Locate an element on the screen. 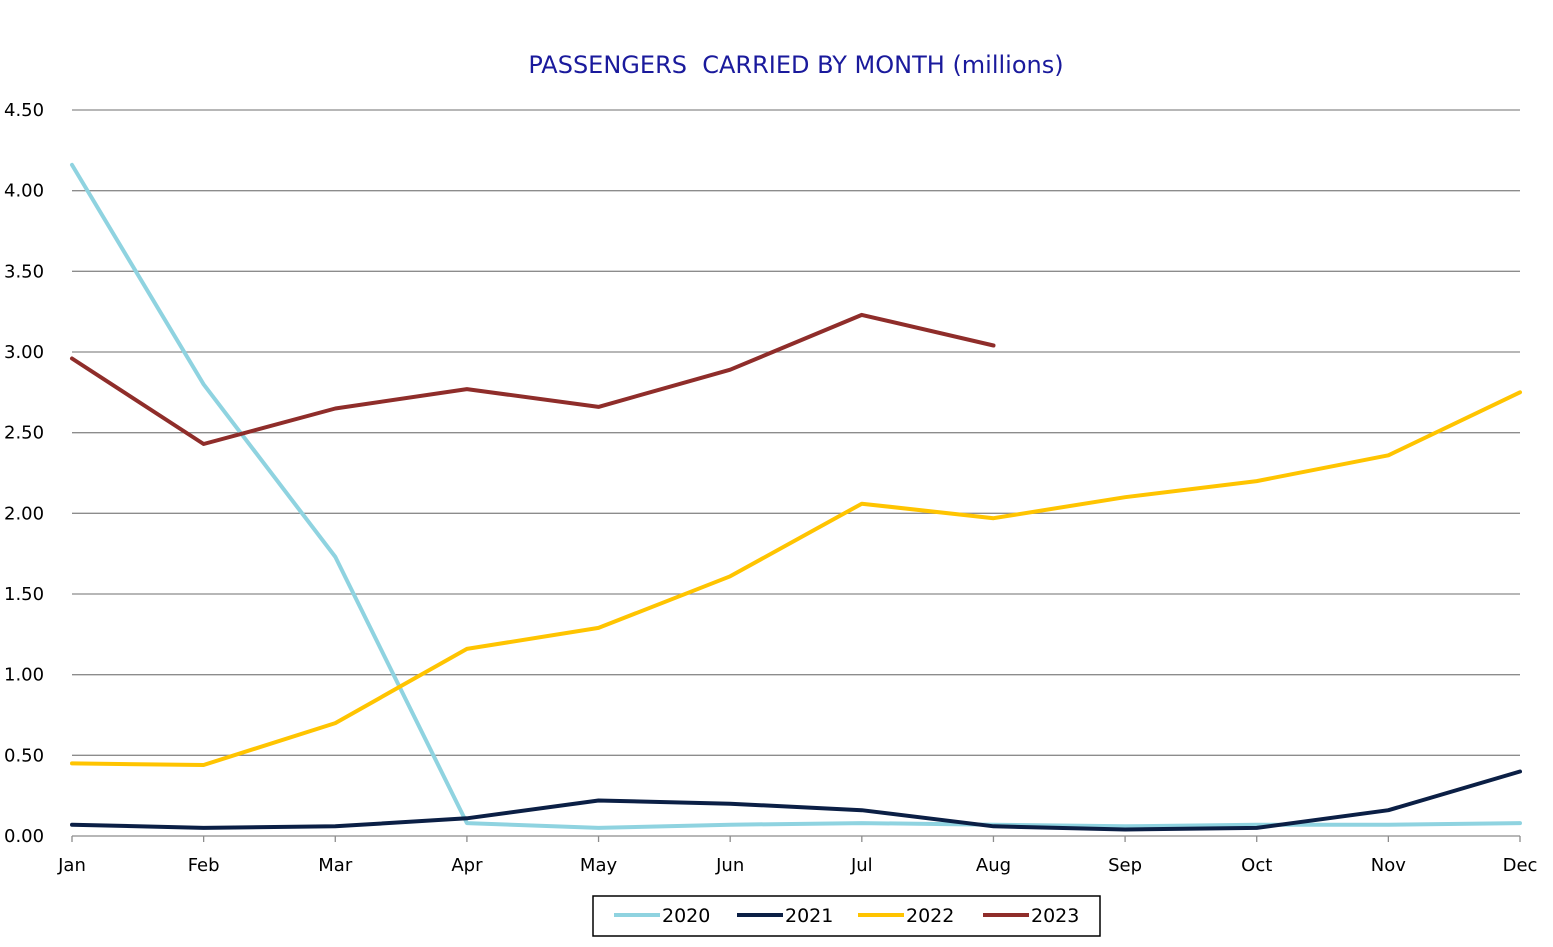  chart-title: PASSENGERS CARRIED BY MONTH (millions) is located at coordinates (795, 65).